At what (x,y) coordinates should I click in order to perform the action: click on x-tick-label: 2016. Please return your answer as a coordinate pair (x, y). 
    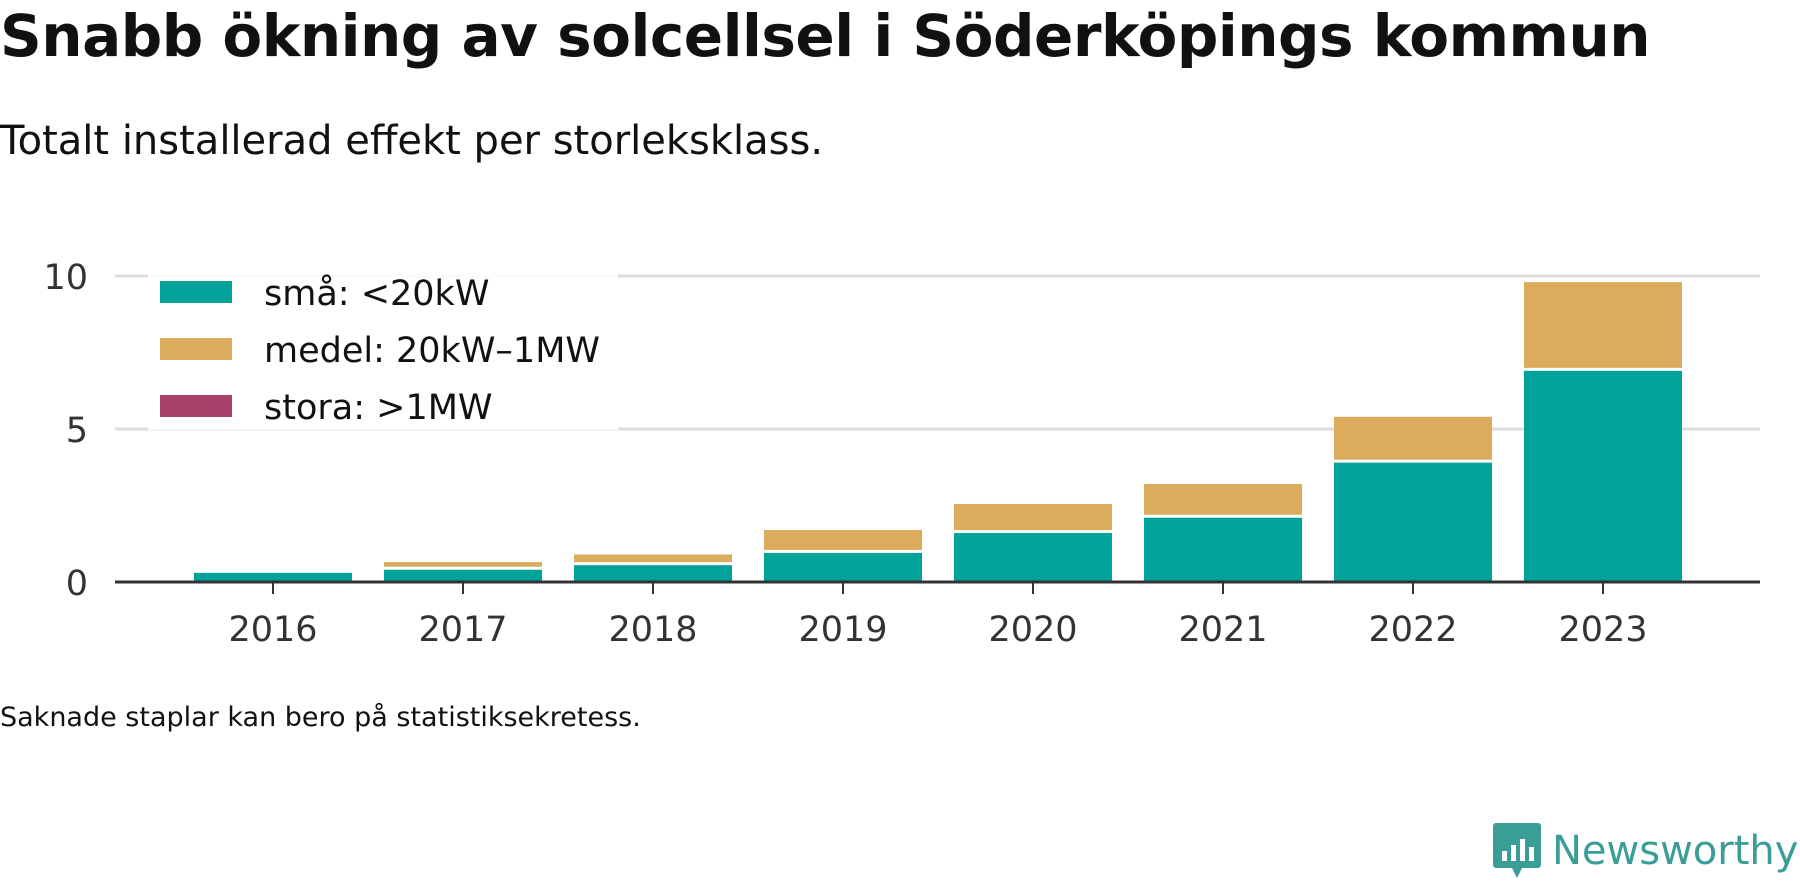
    Looking at the image, I should click on (272, 630).